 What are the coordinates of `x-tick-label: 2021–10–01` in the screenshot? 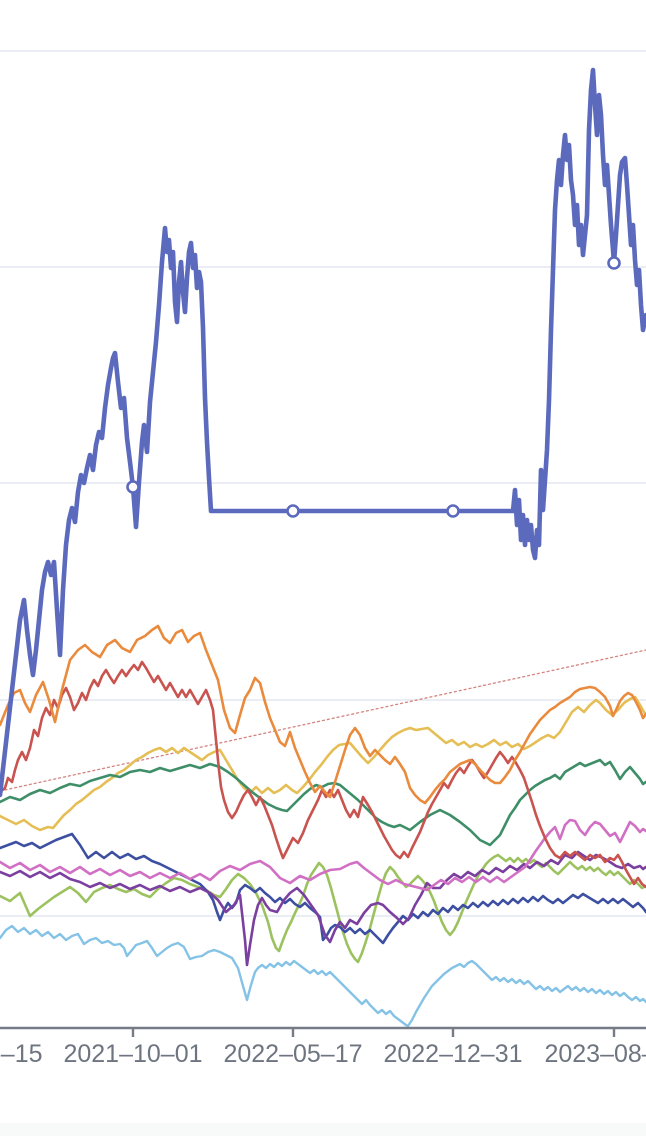 It's located at (132, 1054).